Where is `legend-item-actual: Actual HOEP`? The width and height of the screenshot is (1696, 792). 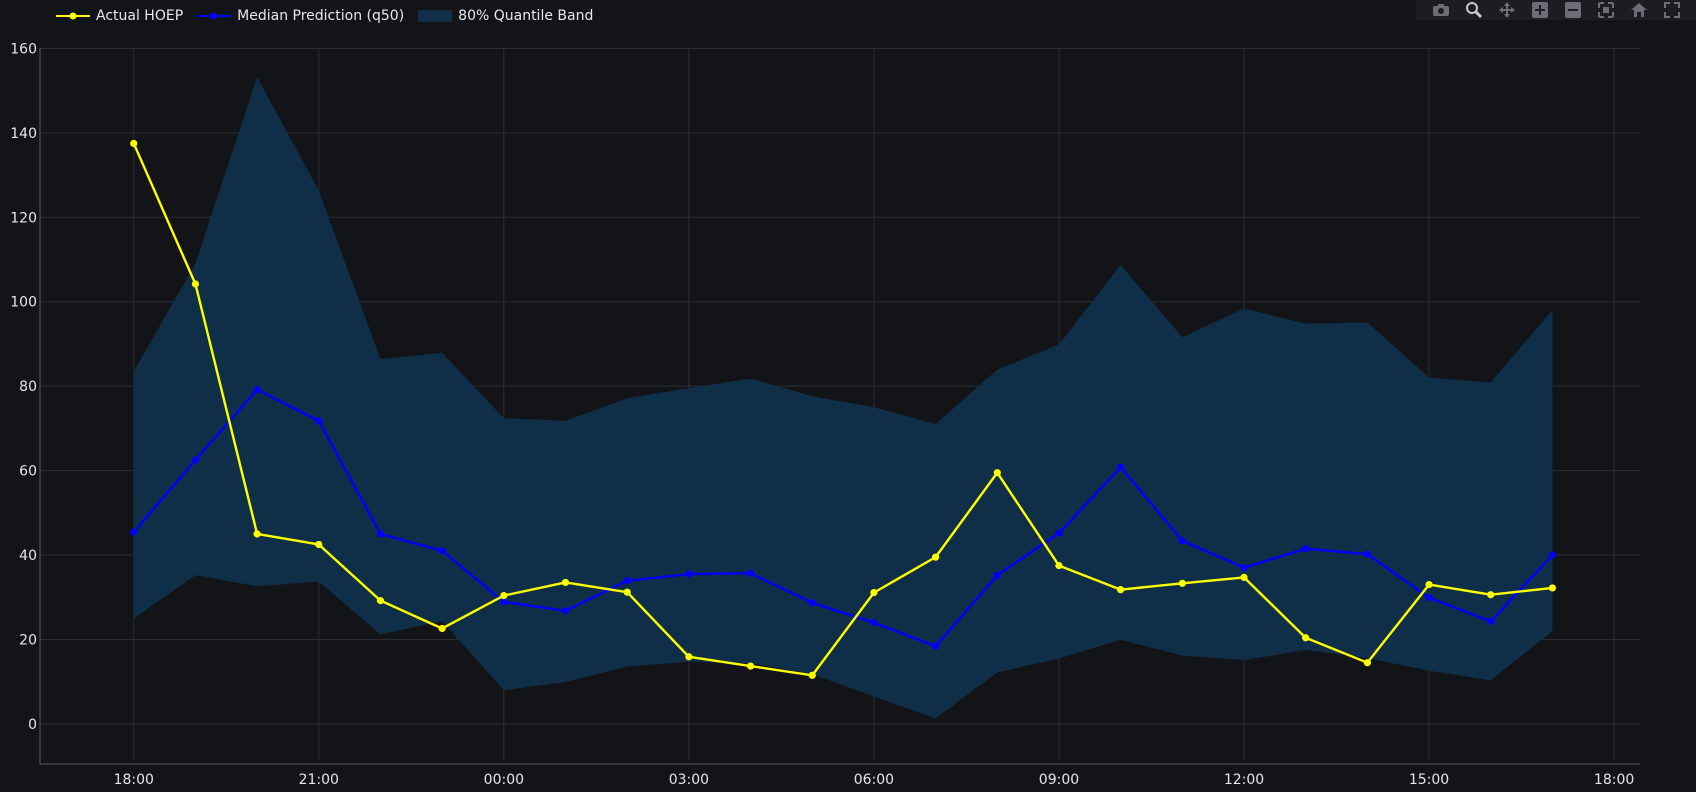
legend-item-actual: Actual HOEP is located at coordinates (119, 16).